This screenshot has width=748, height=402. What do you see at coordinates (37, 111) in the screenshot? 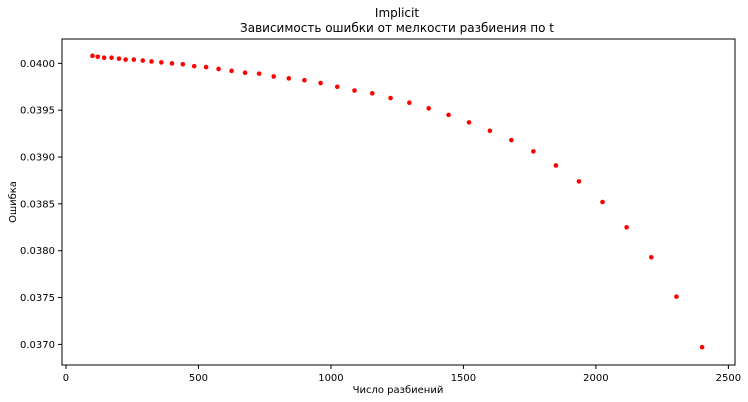
I see `y-tick-label: 0.0395` at bounding box center [37, 111].